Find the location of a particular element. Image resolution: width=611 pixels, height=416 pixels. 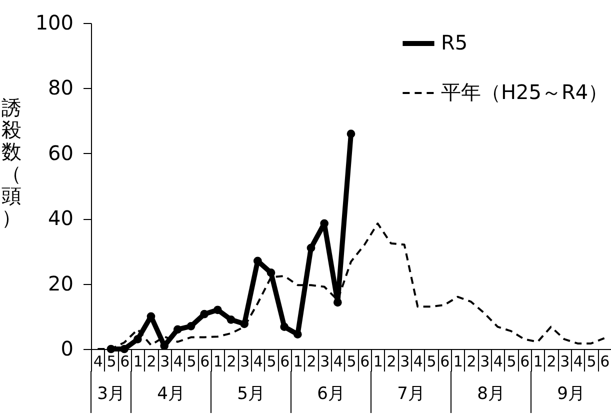

y-tick-label: 80 is located at coordinates (61, 88).